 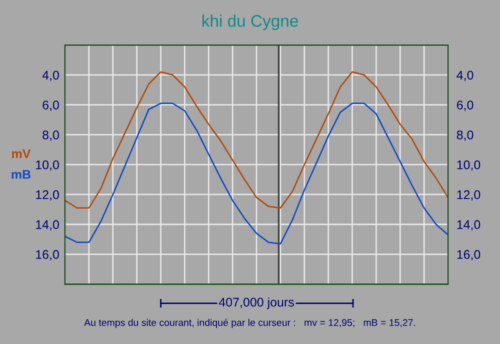 I want to click on y2-tick-label: 8,0, so click(x=465, y=135).